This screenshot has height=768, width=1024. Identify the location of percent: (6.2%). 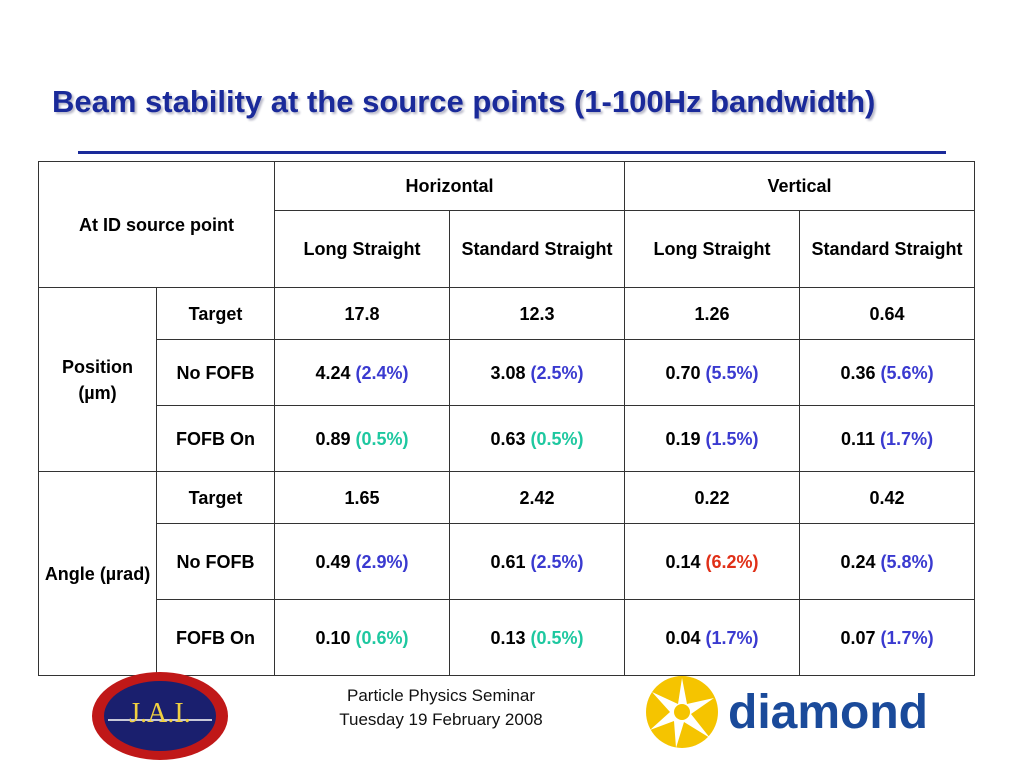
(732, 561).